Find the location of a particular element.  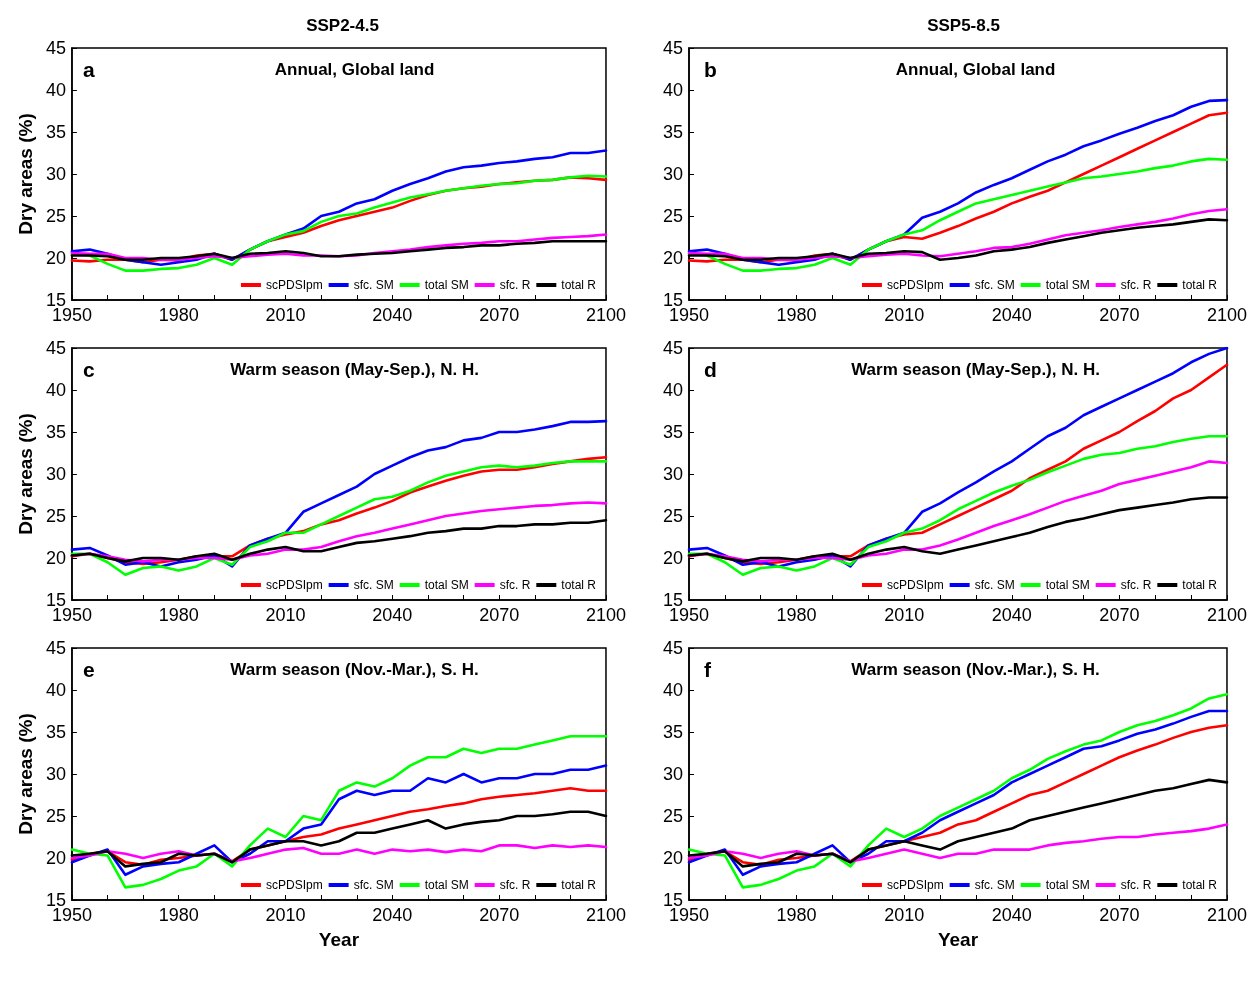

annotation: f is located at coordinates (708, 669).